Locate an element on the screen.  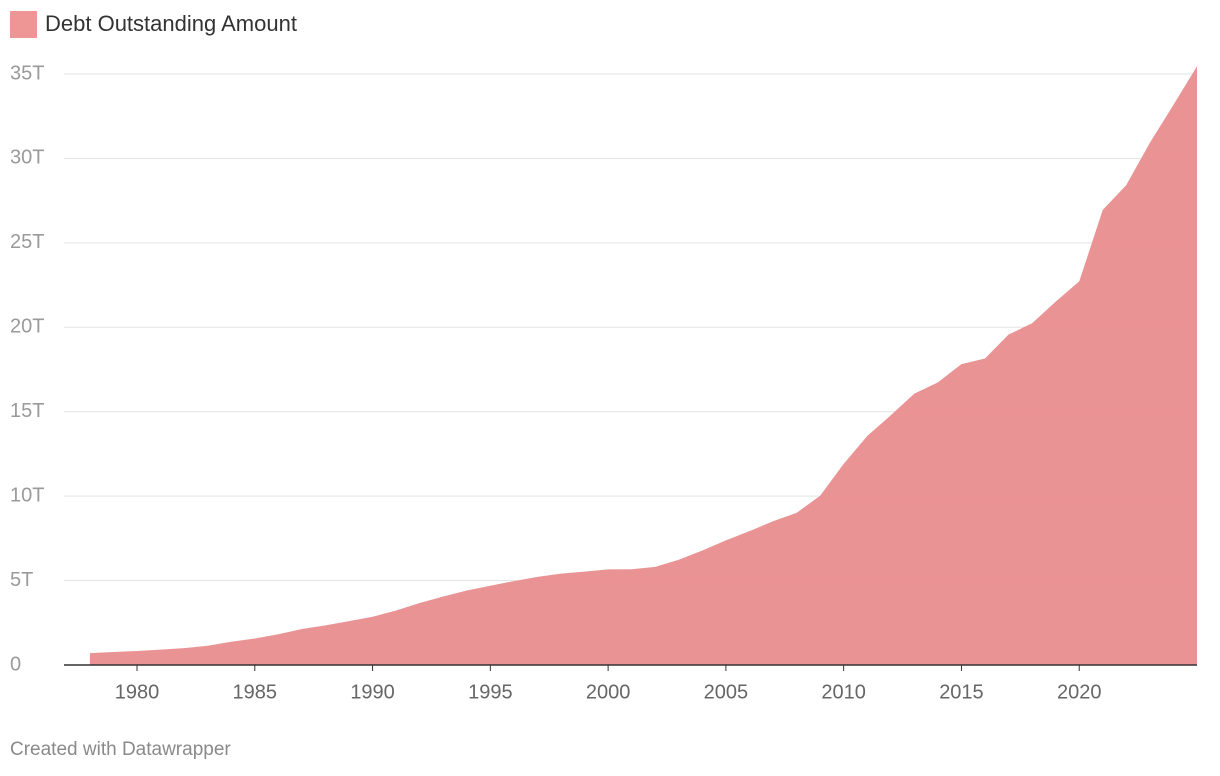
x-tick-label: 2005 is located at coordinates (726, 692).